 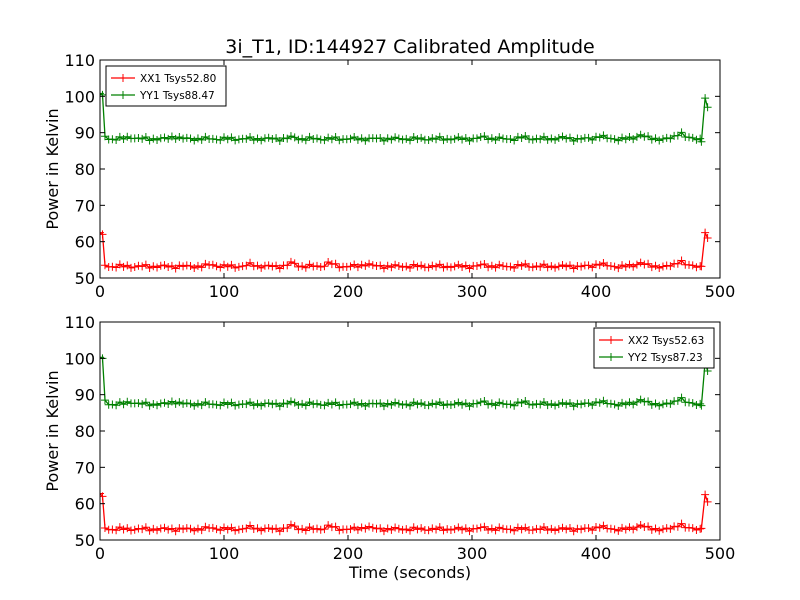 I want to click on legend: XX2 Tsys52.63 YY2 Tsys87.23, so click(x=654, y=348).